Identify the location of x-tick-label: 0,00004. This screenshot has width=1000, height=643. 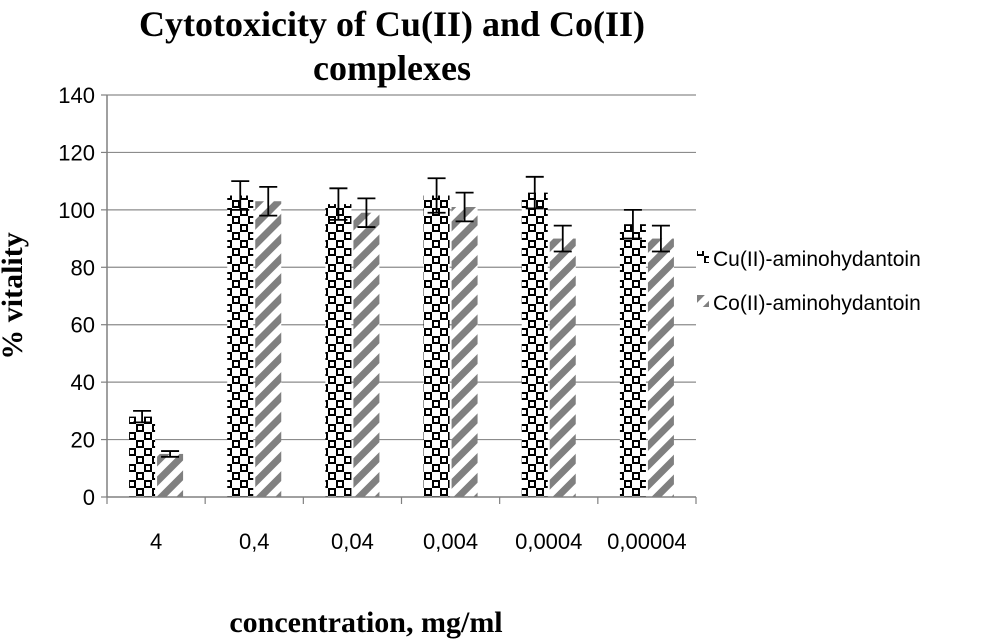
(647, 541).